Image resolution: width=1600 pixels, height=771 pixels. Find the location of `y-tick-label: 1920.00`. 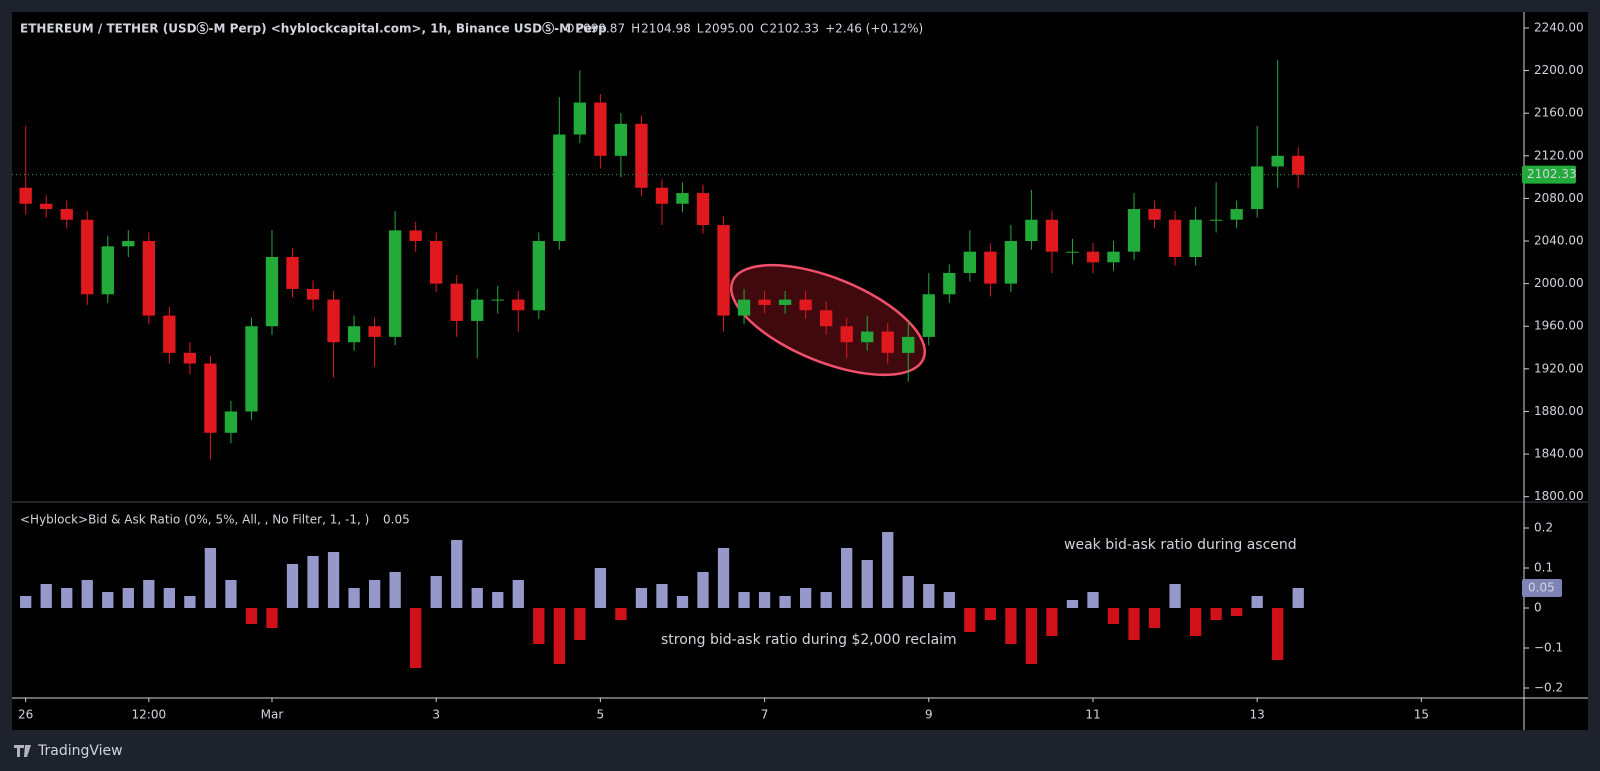

y-tick-label: 1920.00 is located at coordinates (1559, 368).